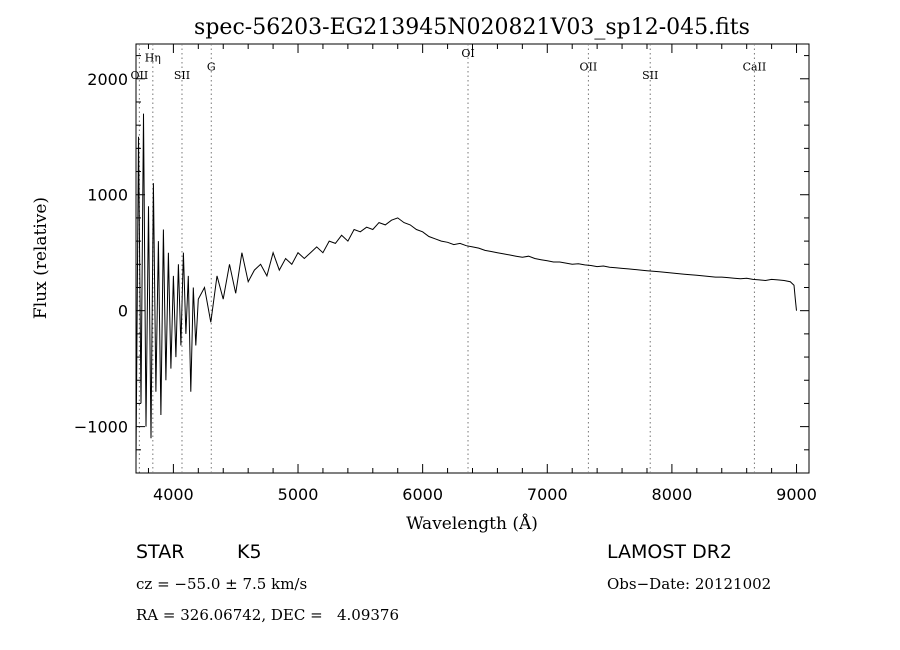  What do you see at coordinates (107, 195) in the screenshot?
I see `y-tick-label: 1000` at bounding box center [107, 195].